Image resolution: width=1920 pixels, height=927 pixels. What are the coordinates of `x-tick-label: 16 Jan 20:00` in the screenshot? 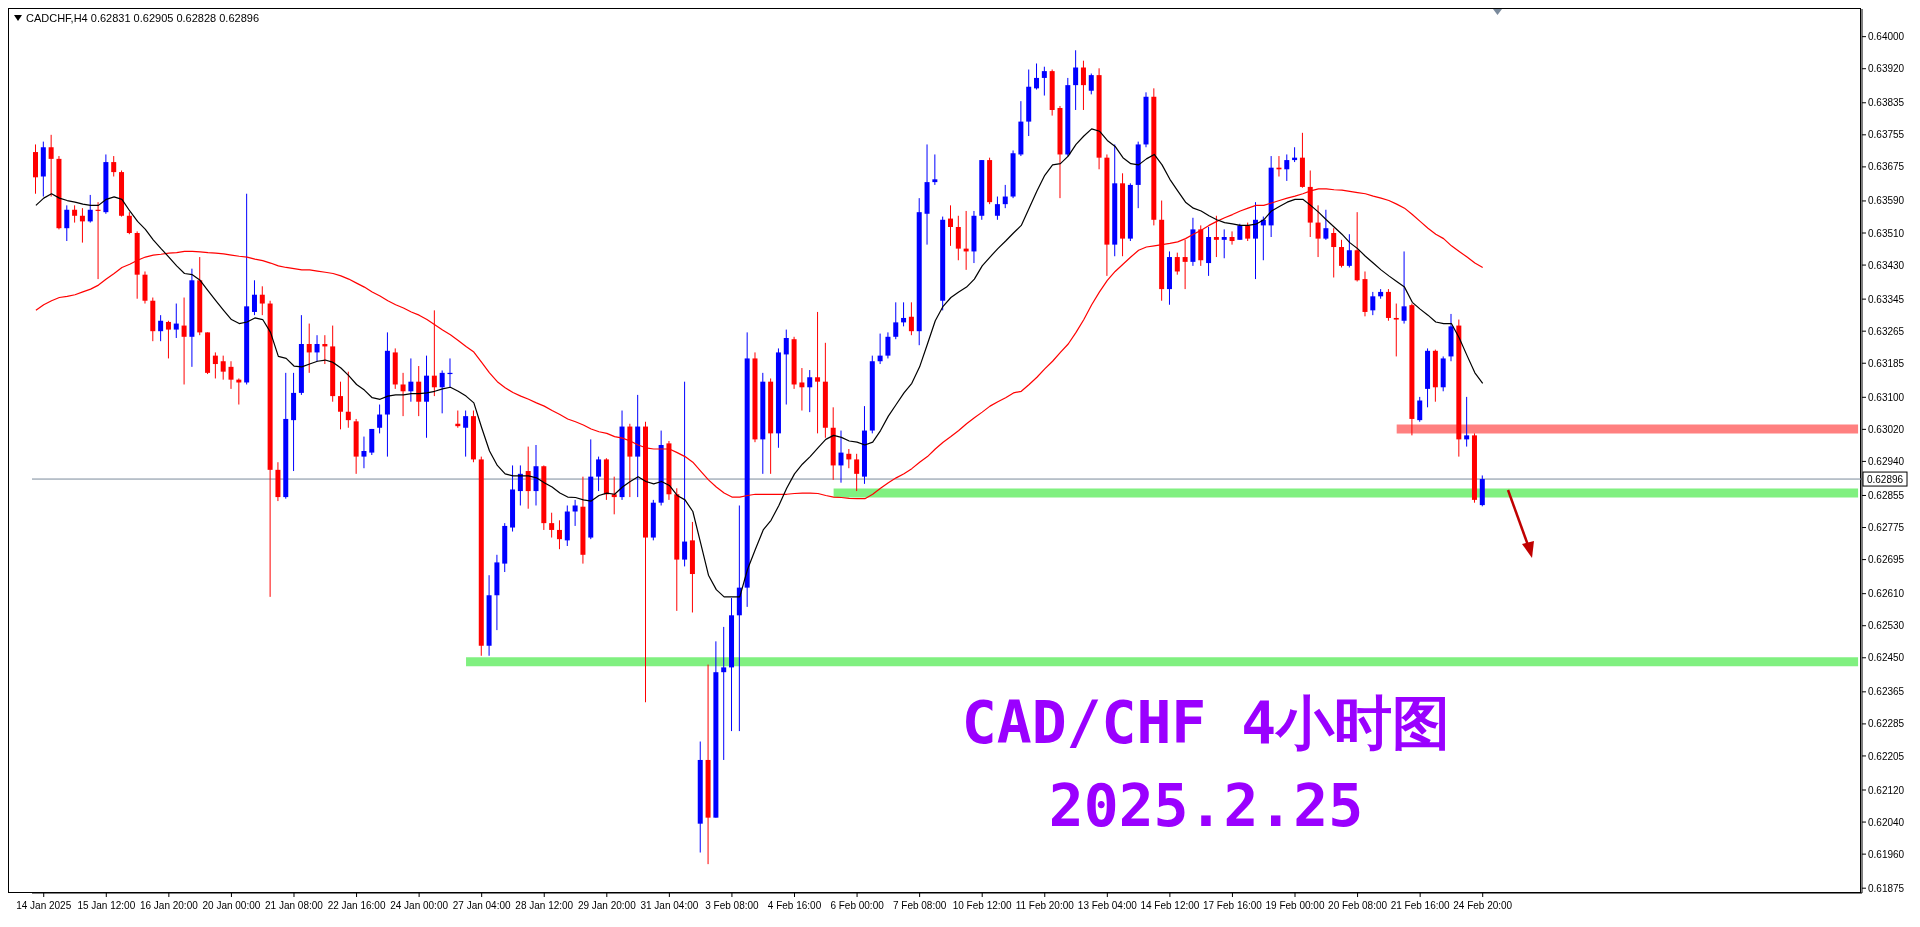 It's located at (169, 905).